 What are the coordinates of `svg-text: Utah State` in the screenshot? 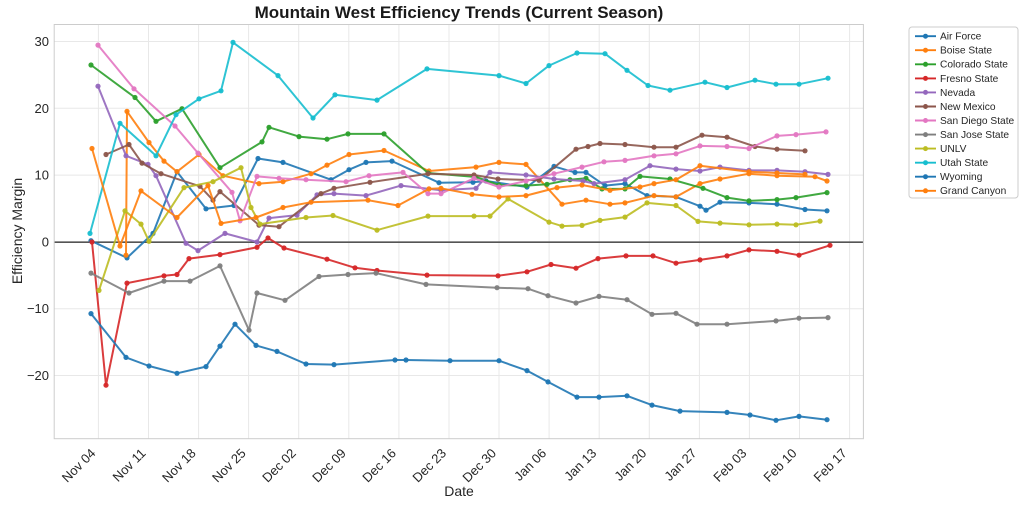 It's located at (964, 163).